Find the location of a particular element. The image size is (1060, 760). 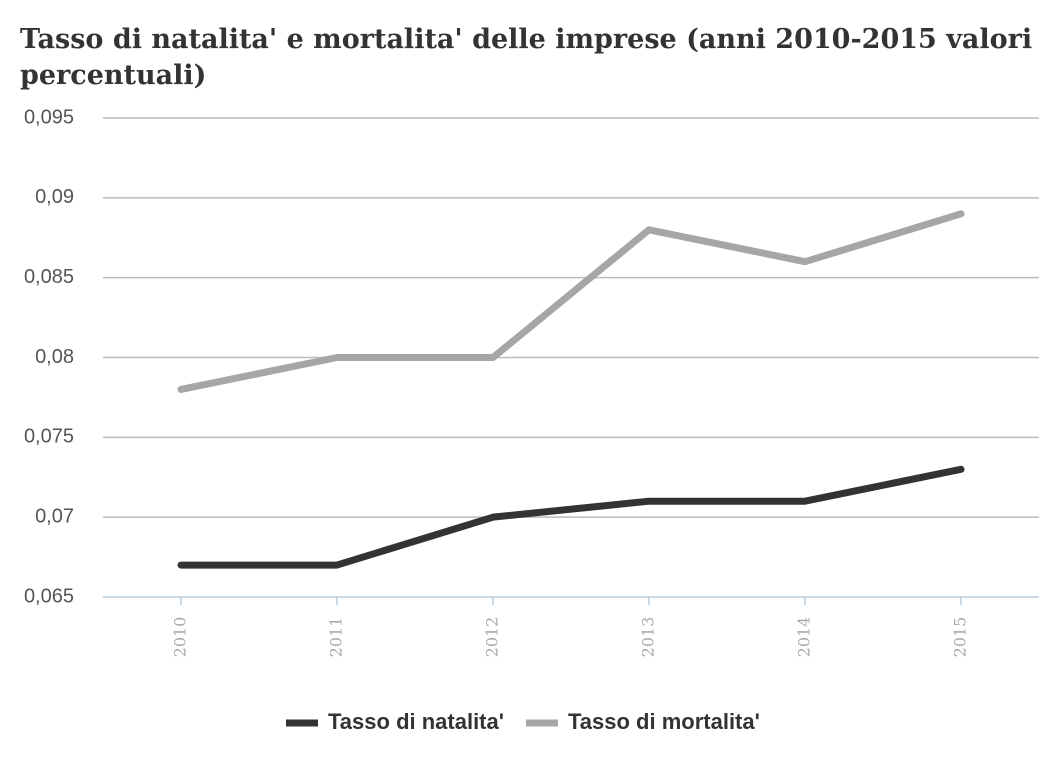

series-line is located at coordinates (571, 517).